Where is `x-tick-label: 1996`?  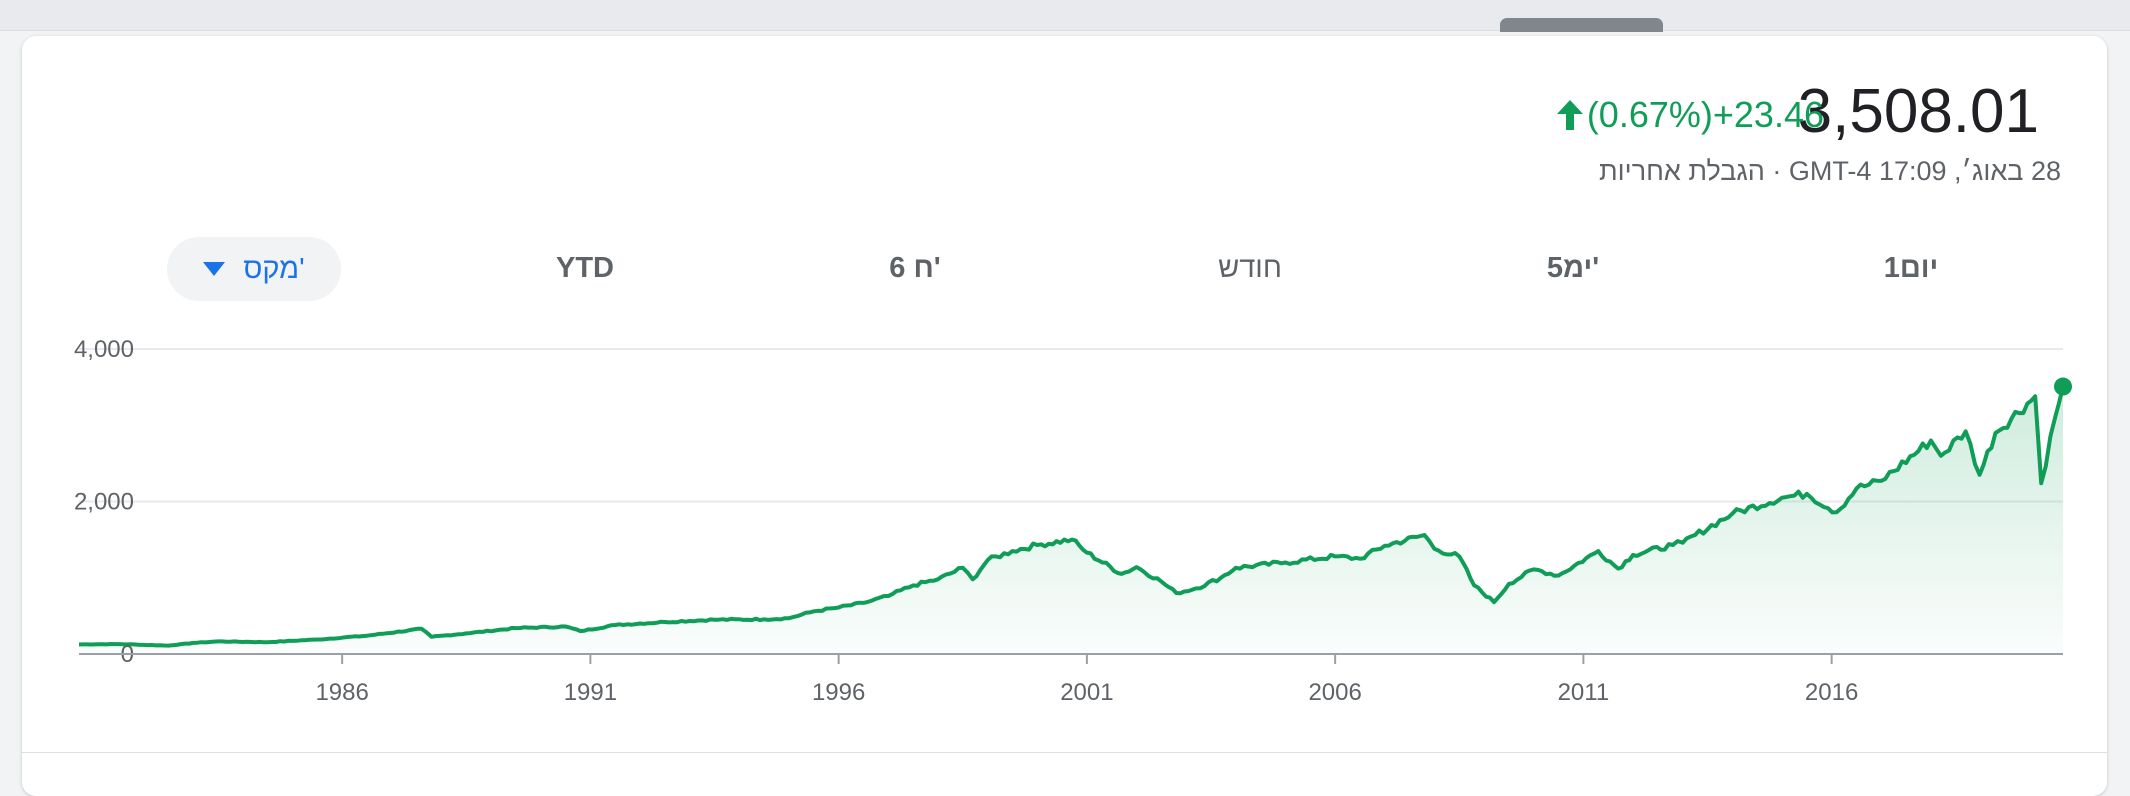
x-tick-label: 1996 is located at coordinates (838, 692).